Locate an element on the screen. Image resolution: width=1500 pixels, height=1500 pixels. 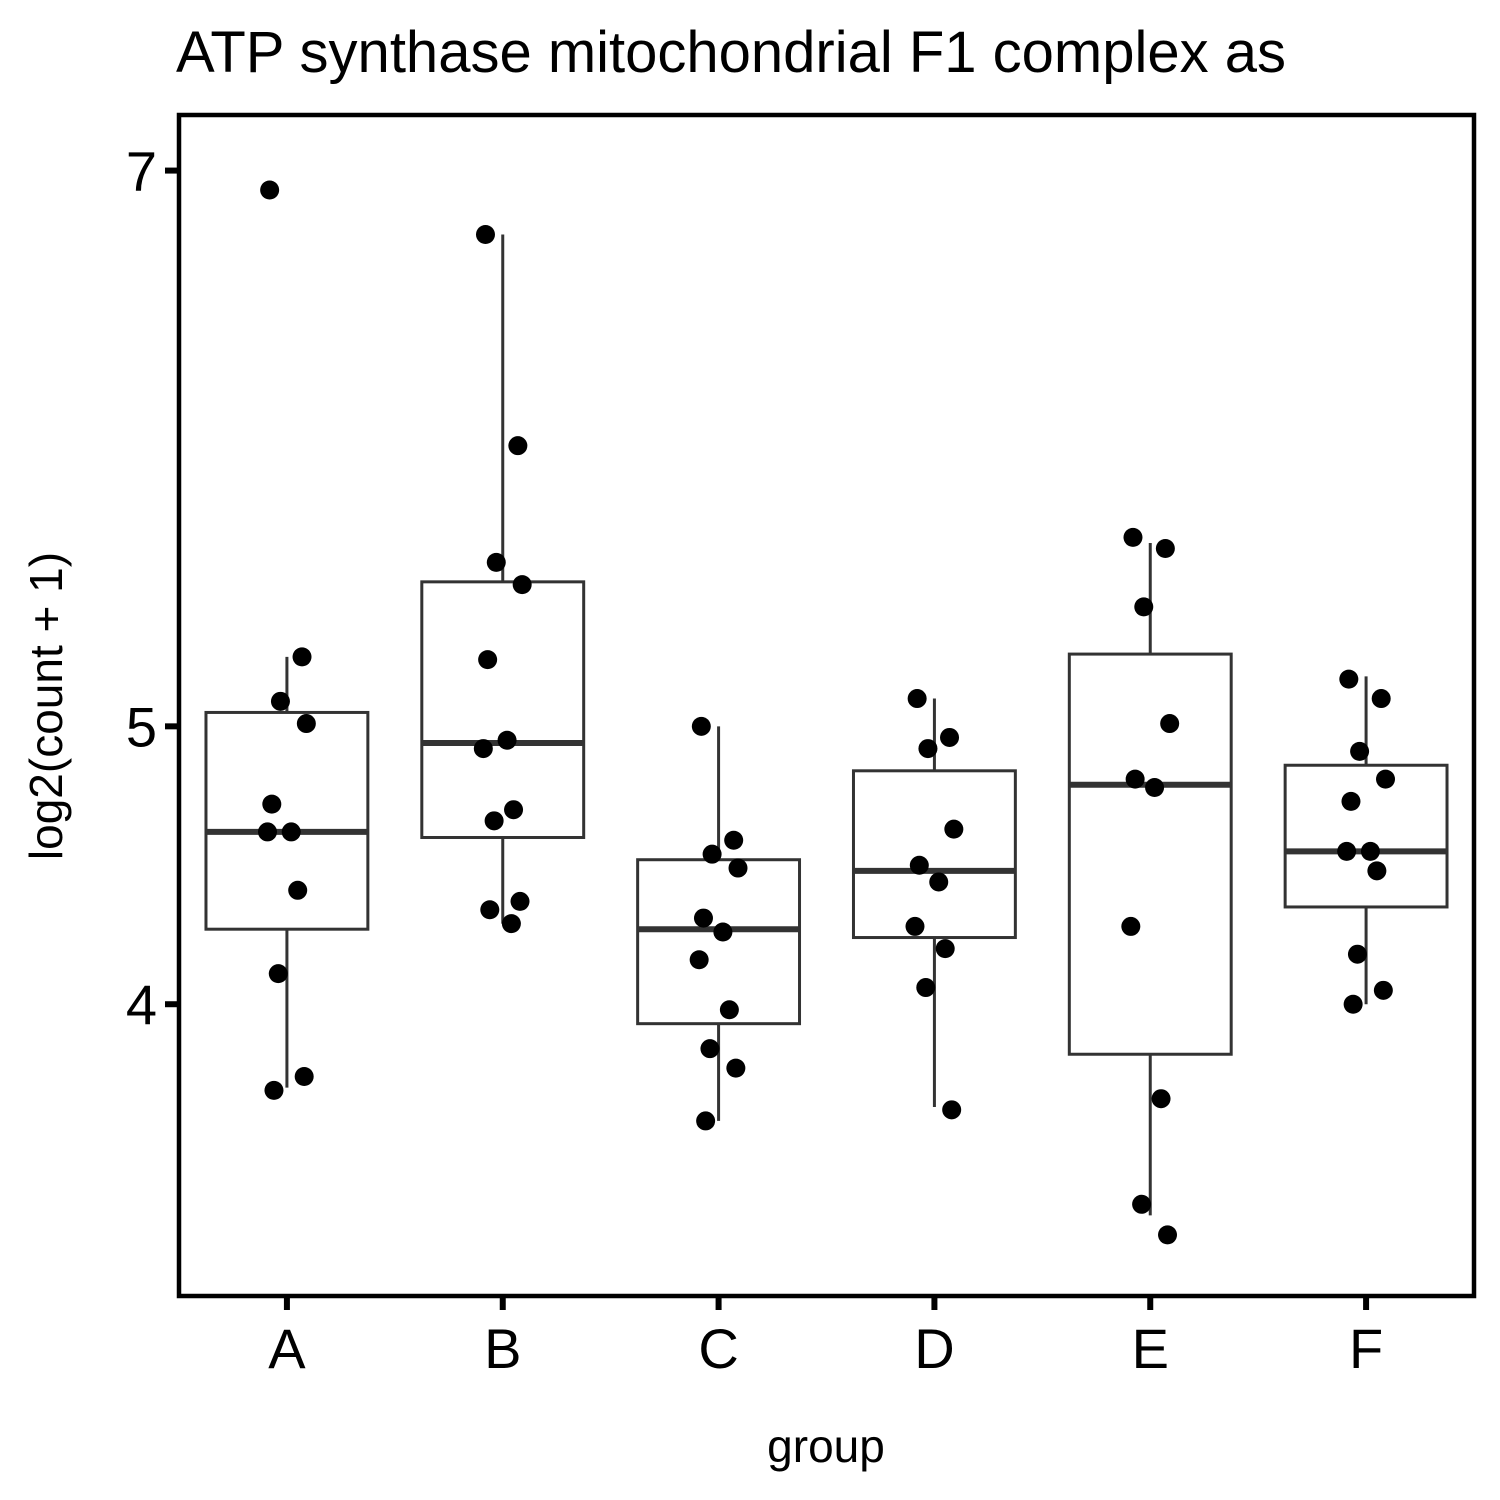
y-tick-label: 4 is located at coordinates (141, 1004).